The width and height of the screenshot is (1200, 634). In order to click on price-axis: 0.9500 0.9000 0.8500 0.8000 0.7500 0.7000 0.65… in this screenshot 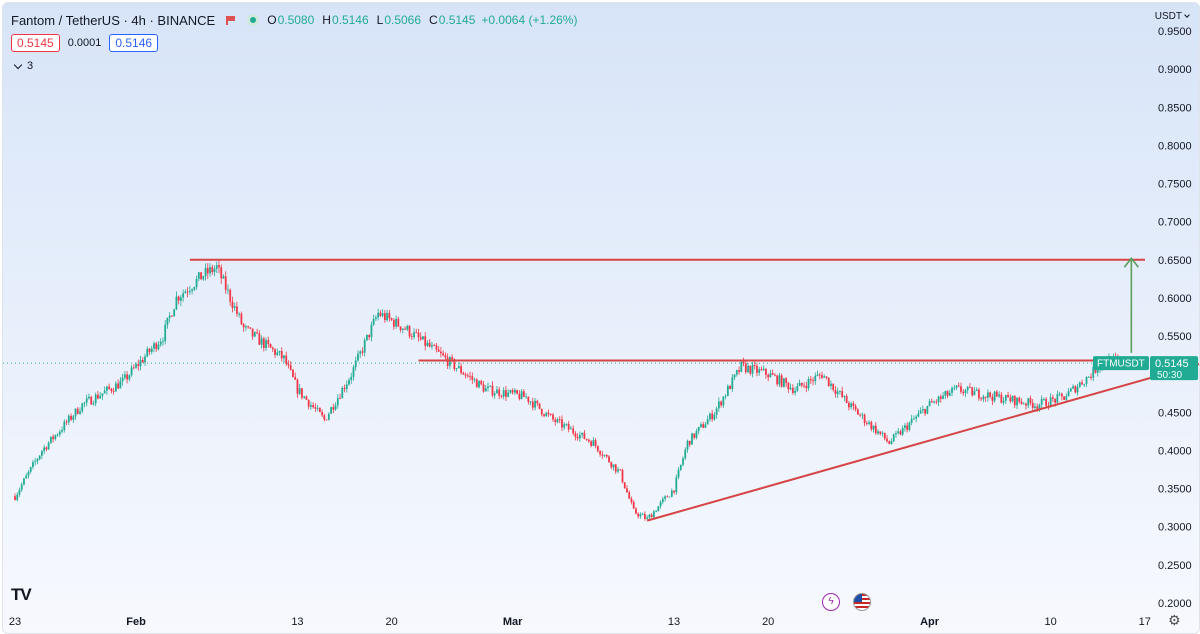, I will do `click(1175, 318)`.